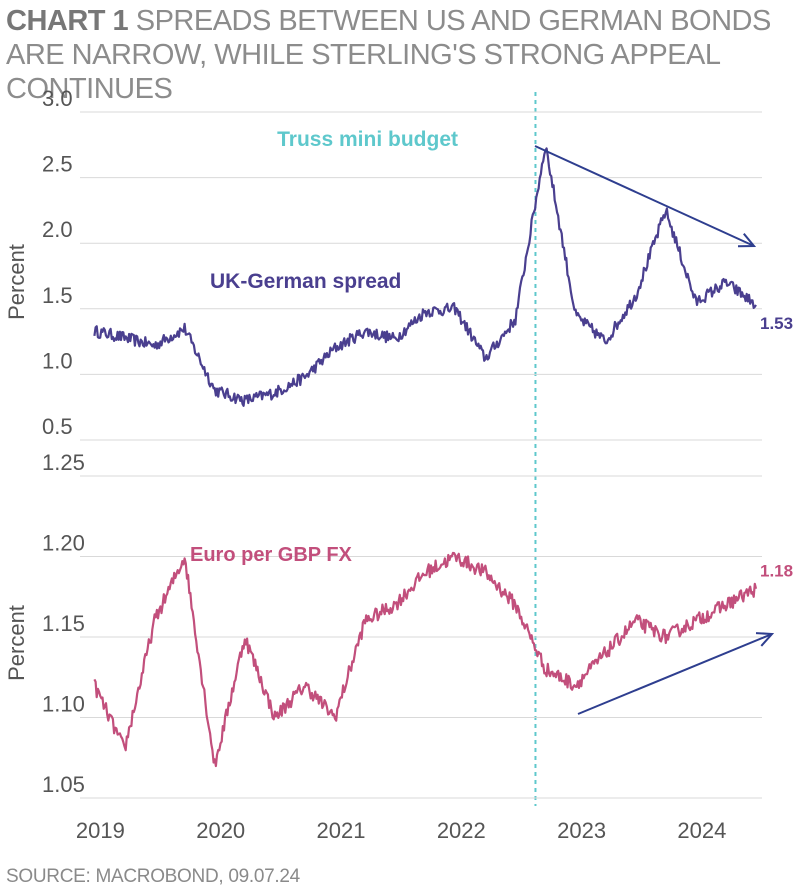 The width and height of the screenshot is (800, 896). Describe the element at coordinates (63, 784) in the screenshot. I see `y-tick-label: 1.05` at that location.